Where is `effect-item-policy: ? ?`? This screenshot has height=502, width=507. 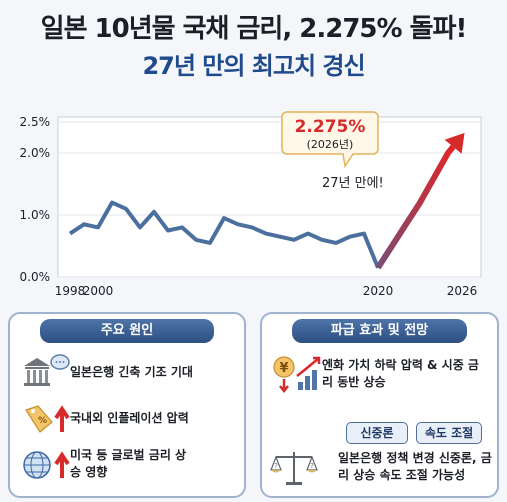 effect-item-policy: ? ? is located at coordinates (382, 468).